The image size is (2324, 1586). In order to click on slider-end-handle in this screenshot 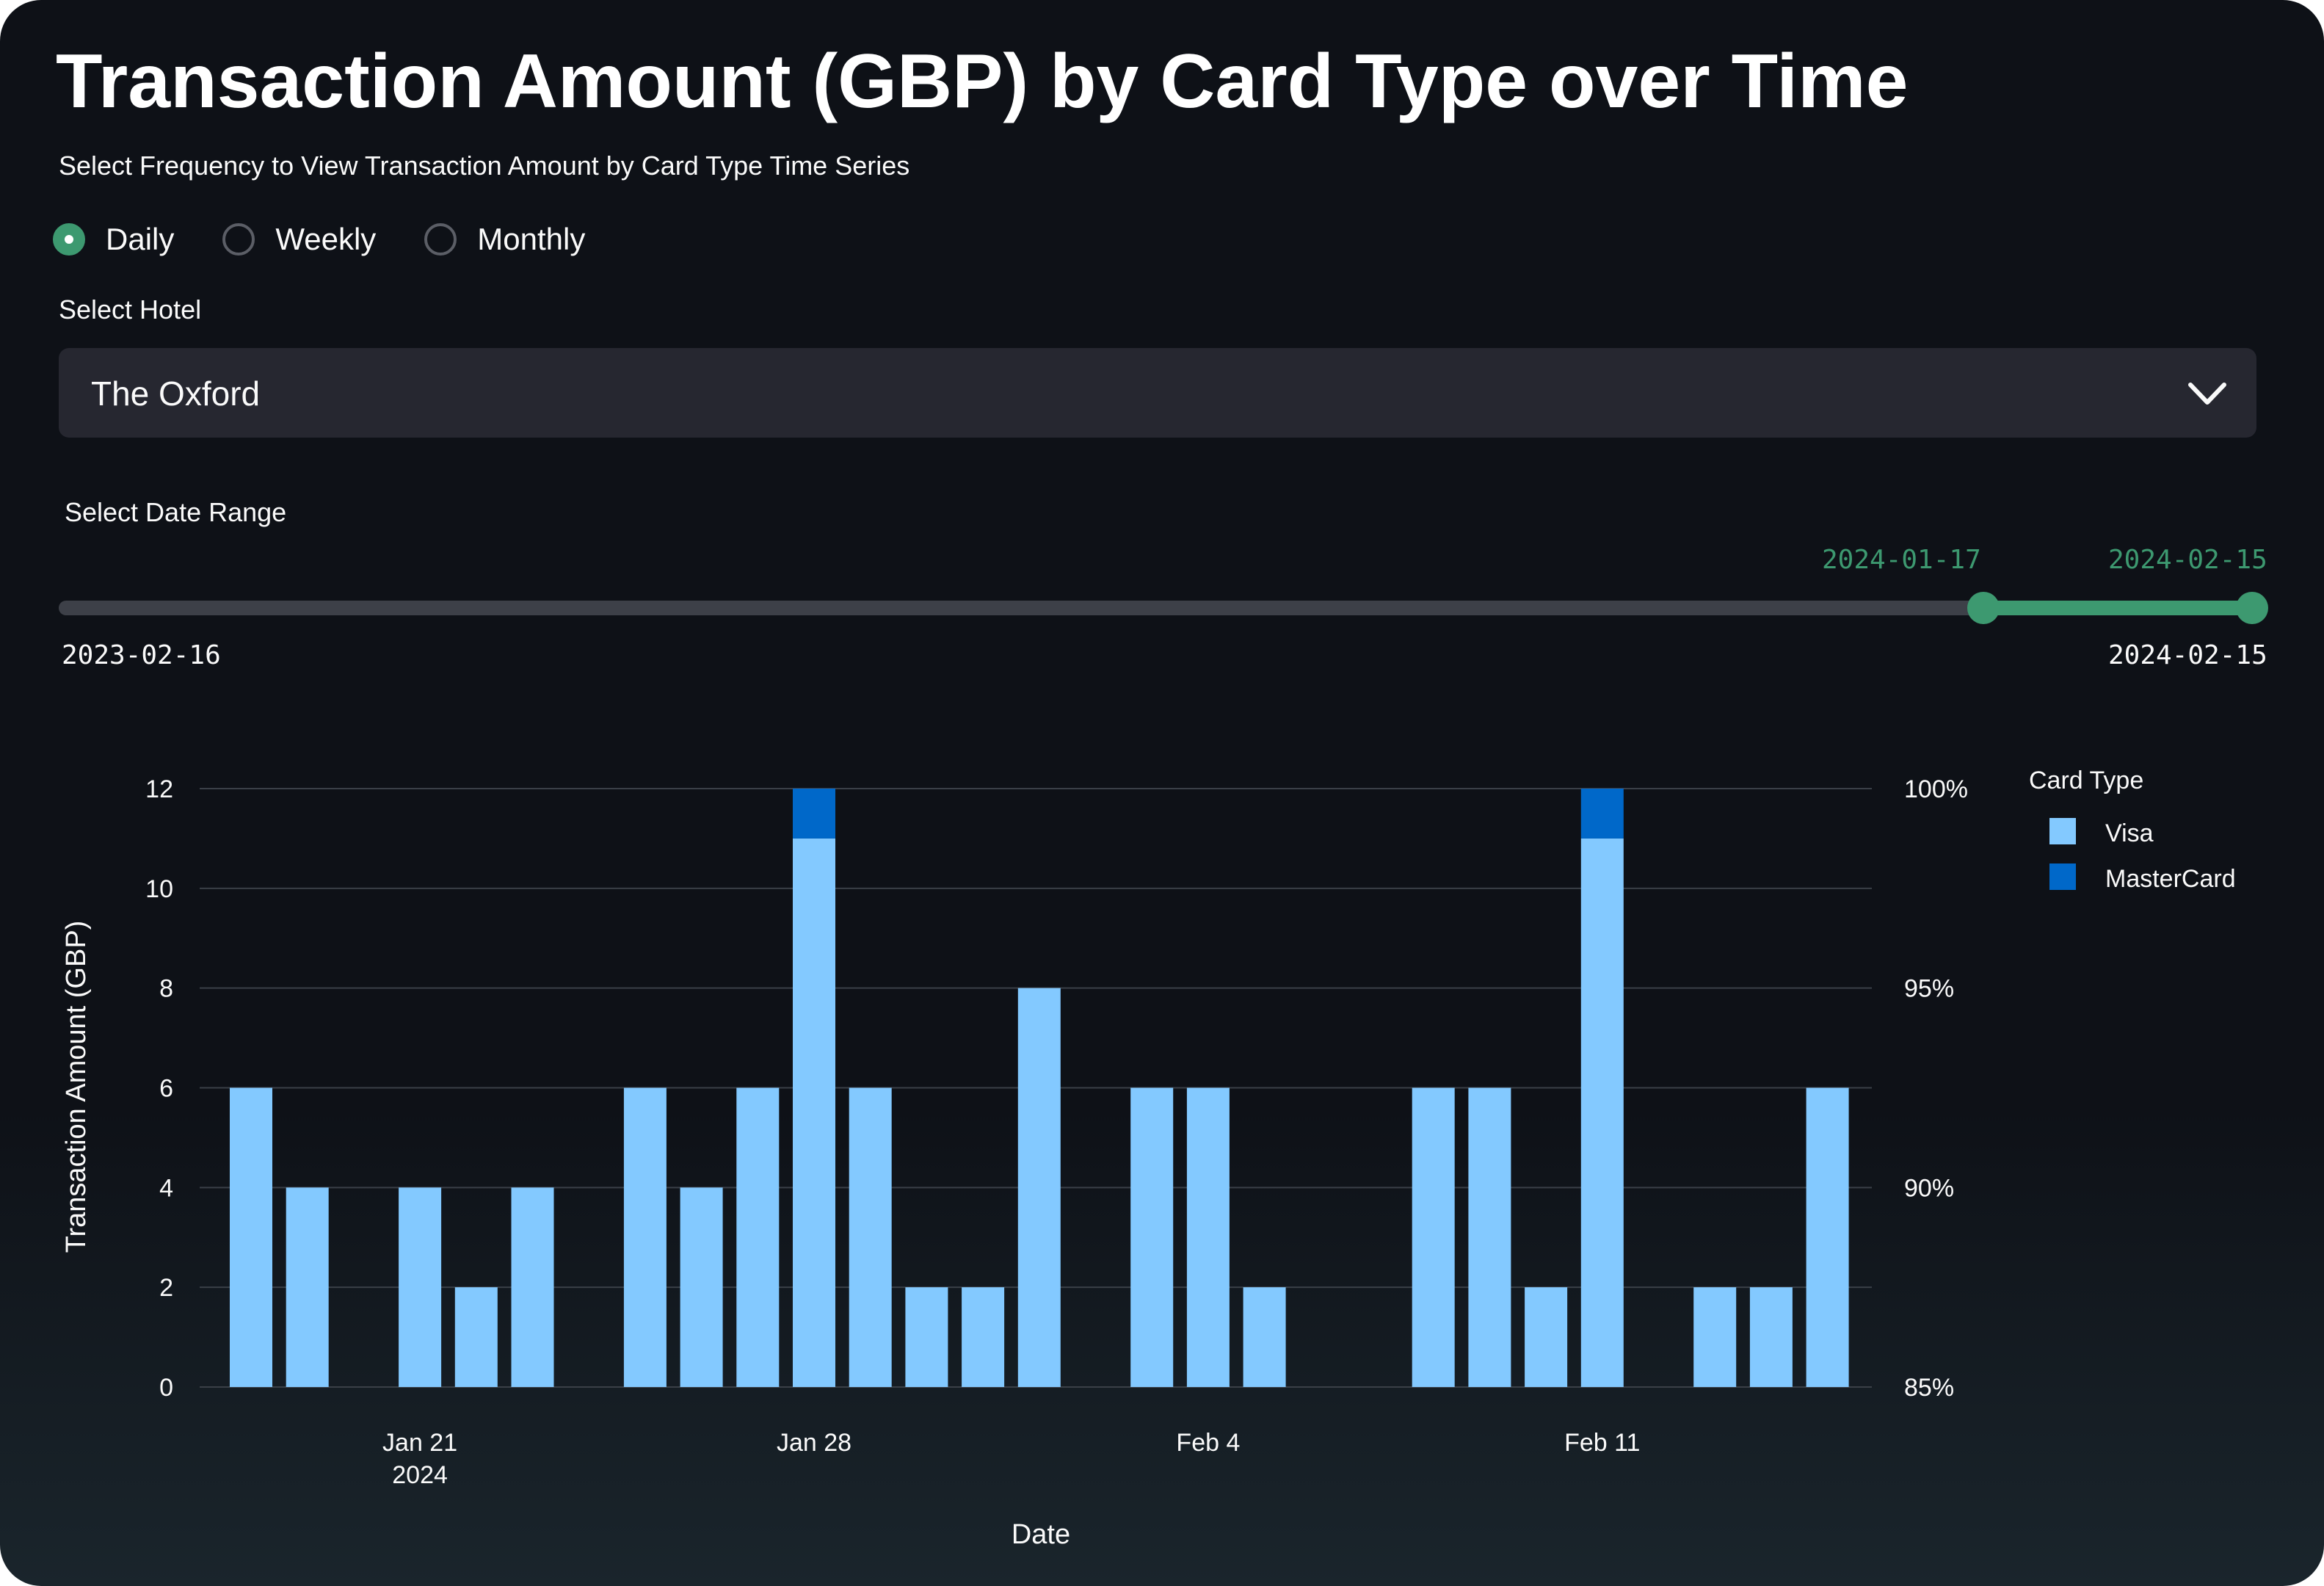, I will do `click(2252, 608)`.